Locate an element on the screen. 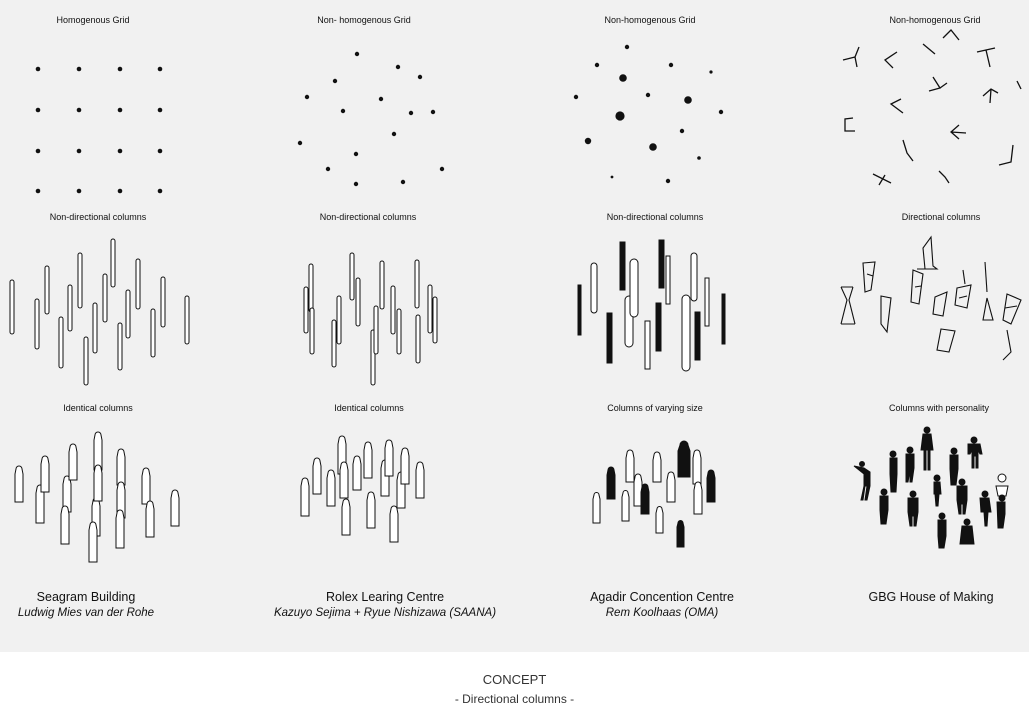 The width and height of the screenshot is (1029, 708). label-non-homogenous-grid-3: Non-homogenous Grid is located at coordinates (935, 20).